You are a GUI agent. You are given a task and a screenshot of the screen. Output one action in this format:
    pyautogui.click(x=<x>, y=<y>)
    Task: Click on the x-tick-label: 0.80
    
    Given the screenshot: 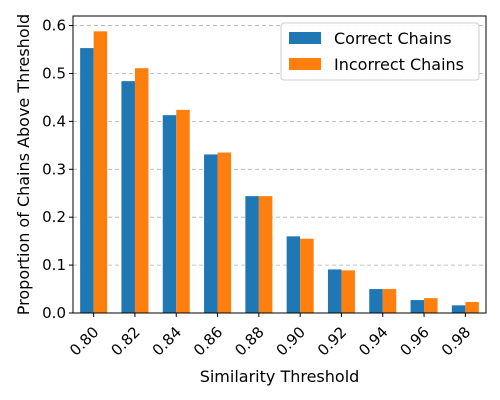 What is the action you would take?
    pyautogui.click(x=84, y=341)
    